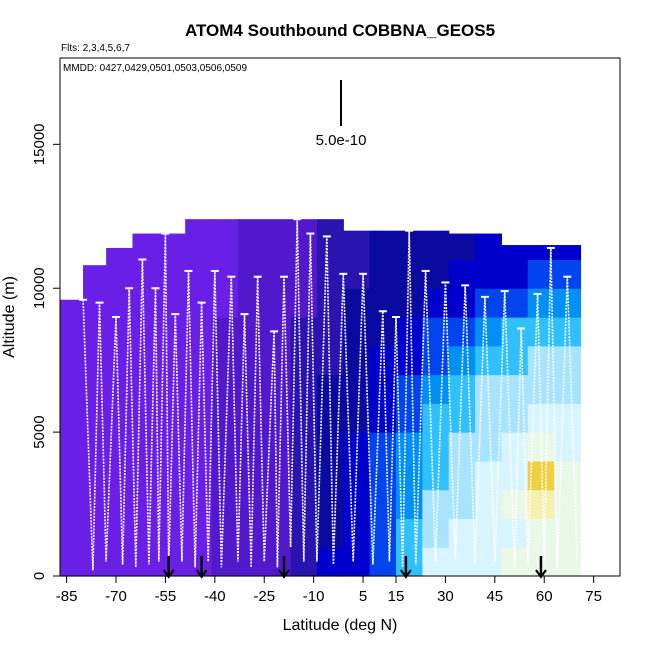  Describe the element at coordinates (39, 431) in the screenshot. I see `y-tick-label: 5000` at that location.